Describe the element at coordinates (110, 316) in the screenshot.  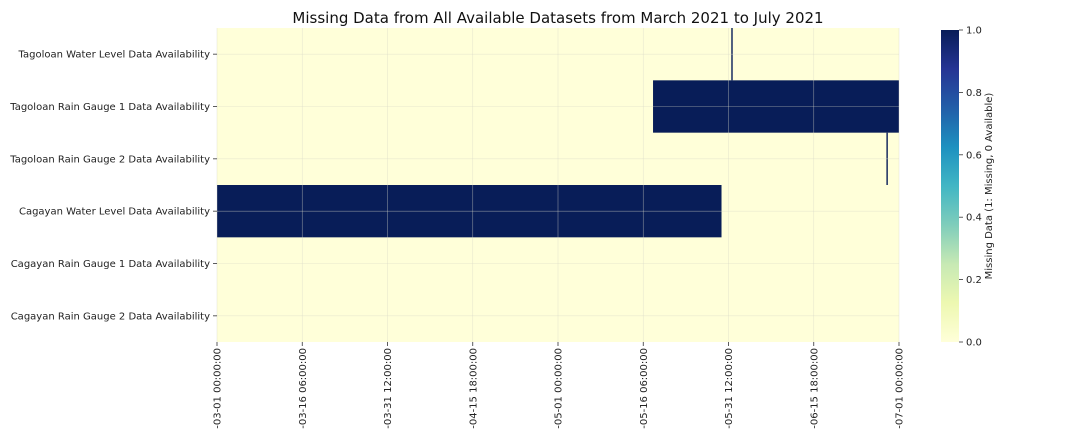
I see `y-tick-label: Cagayan Rain Gauge 2 Data Availability` at that location.